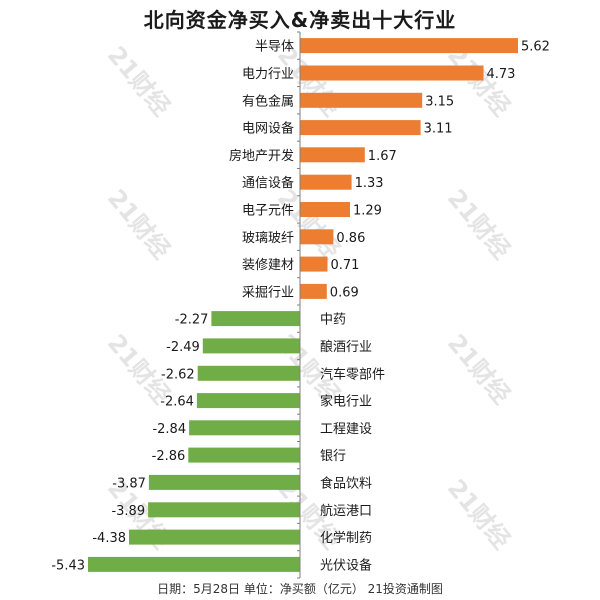 Image resolution: width=600 pixels, height=600 pixels. Describe the element at coordinates (350, 238) in the screenshot. I see `value-label-8: 0.86` at that location.